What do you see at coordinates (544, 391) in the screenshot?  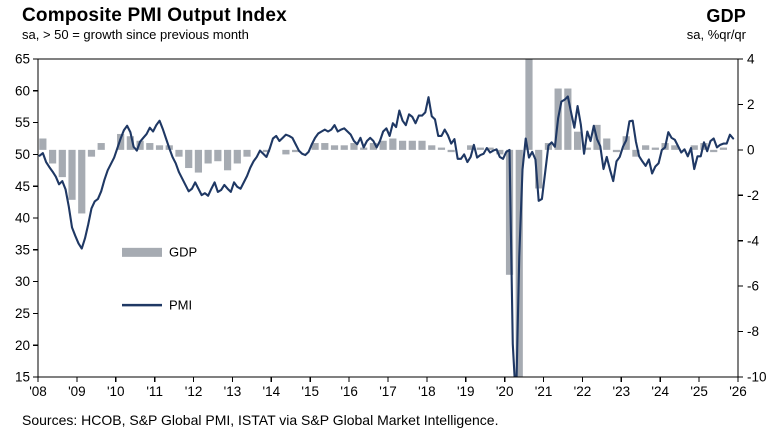 I see `x-axis-tick-label: '21` at bounding box center [544, 391].